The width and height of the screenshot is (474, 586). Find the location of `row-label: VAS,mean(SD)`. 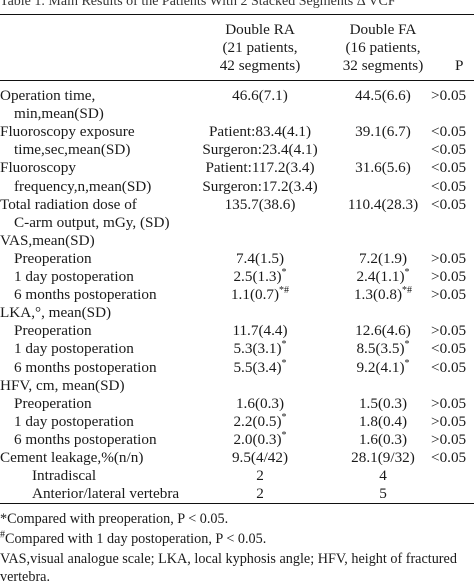

row-label: VAS,mean(SD) is located at coordinates (47, 240).